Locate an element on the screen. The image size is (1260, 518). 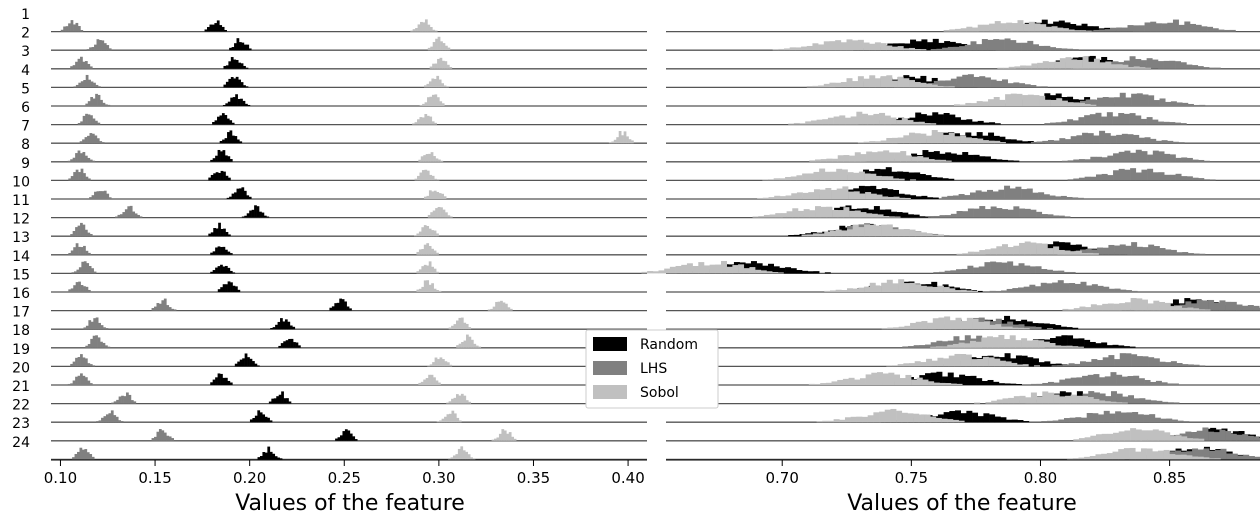
histogram-lhs is located at coordinates (89, 119).